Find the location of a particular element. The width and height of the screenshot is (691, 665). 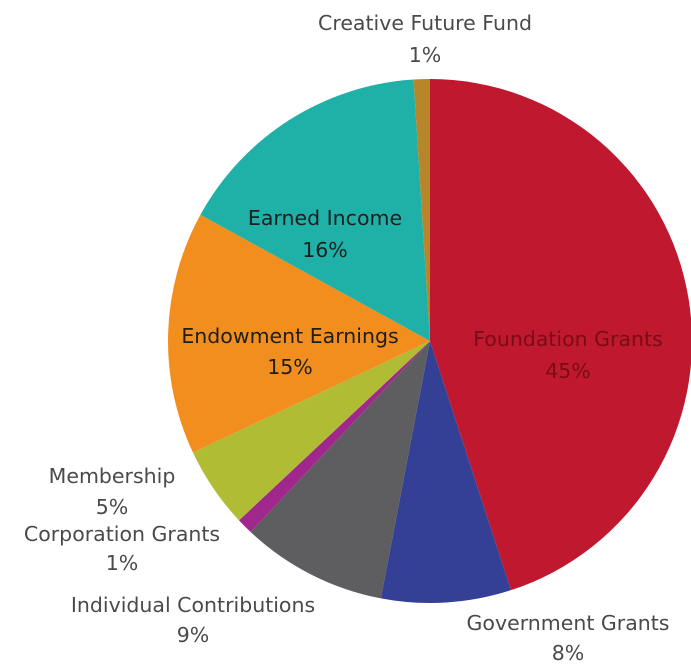

slice-value-individual-contributions: 9% is located at coordinates (193, 635).